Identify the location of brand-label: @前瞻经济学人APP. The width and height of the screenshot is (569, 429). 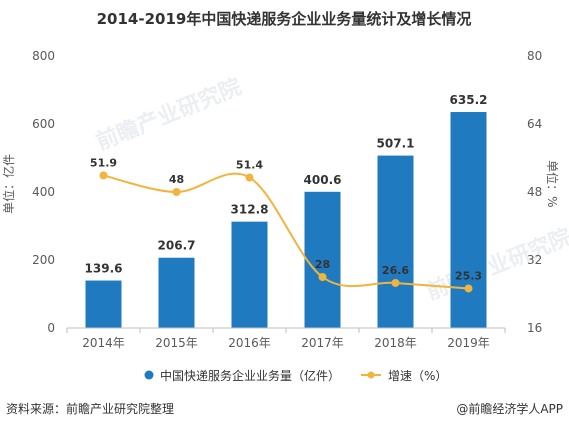
(509, 408).